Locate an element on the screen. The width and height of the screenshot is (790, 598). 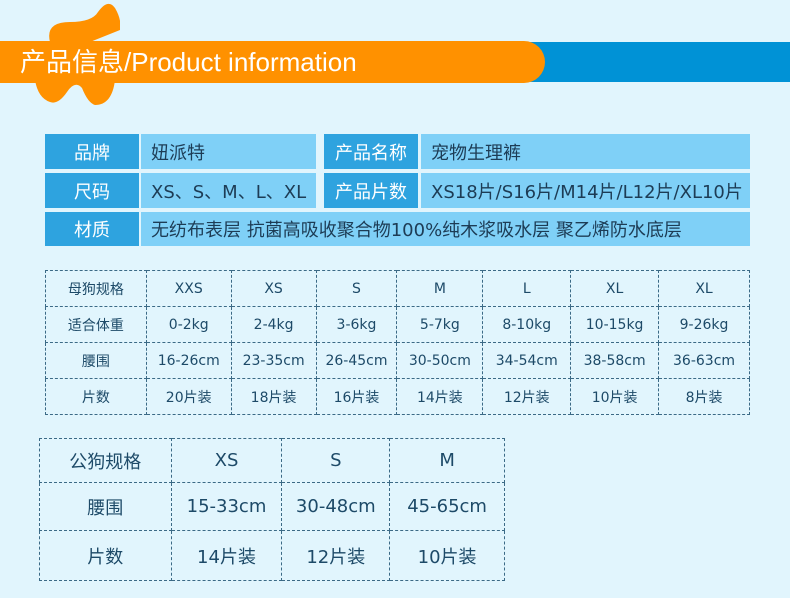
brand-value: 妞派特 is located at coordinates (228, 151).